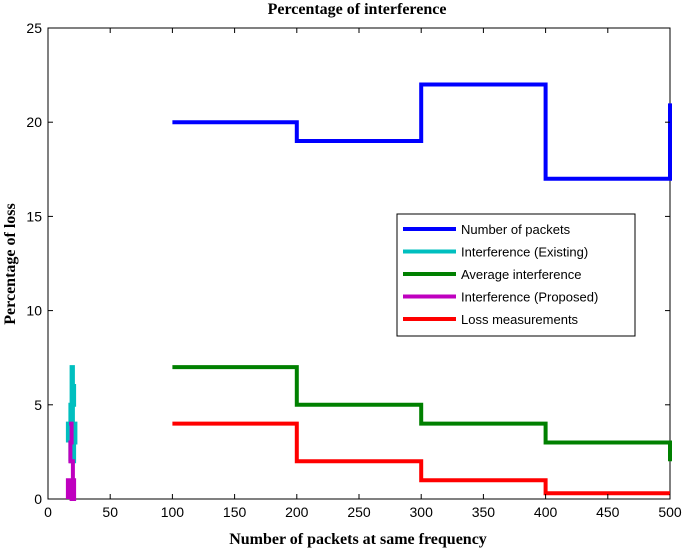  Describe the element at coordinates (34, 122) in the screenshot. I see `y-tick-label: 20` at that location.